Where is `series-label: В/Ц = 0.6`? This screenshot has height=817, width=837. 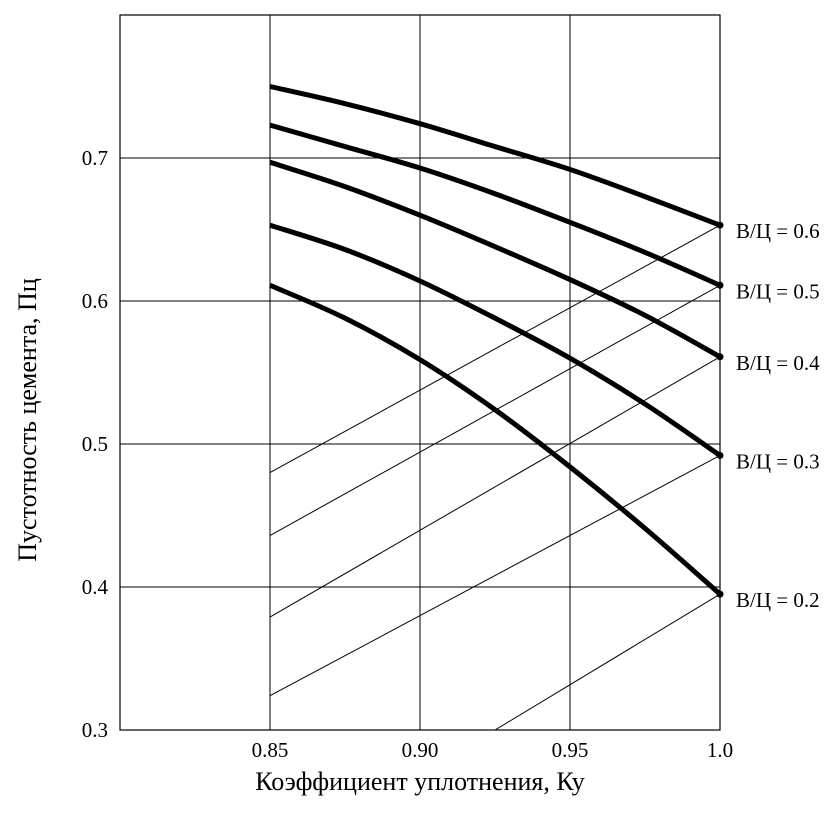
series-label: В/Ц = 0.6 is located at coordinates (778, 231).